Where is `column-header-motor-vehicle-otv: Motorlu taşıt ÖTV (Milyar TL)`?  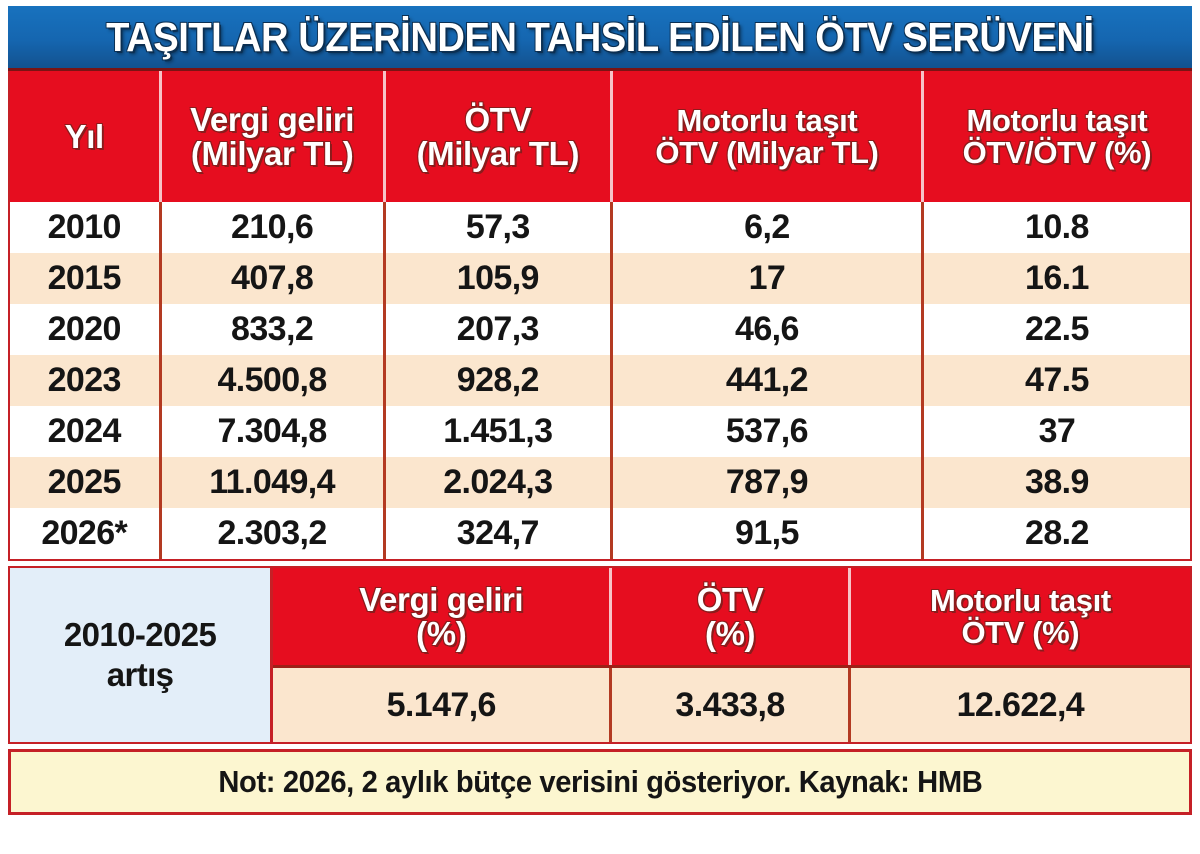 column-header-motor-vehicle-otv: Motorlu taşıt ÖTV (Milyar TL) is located at coordinates (768, 136).